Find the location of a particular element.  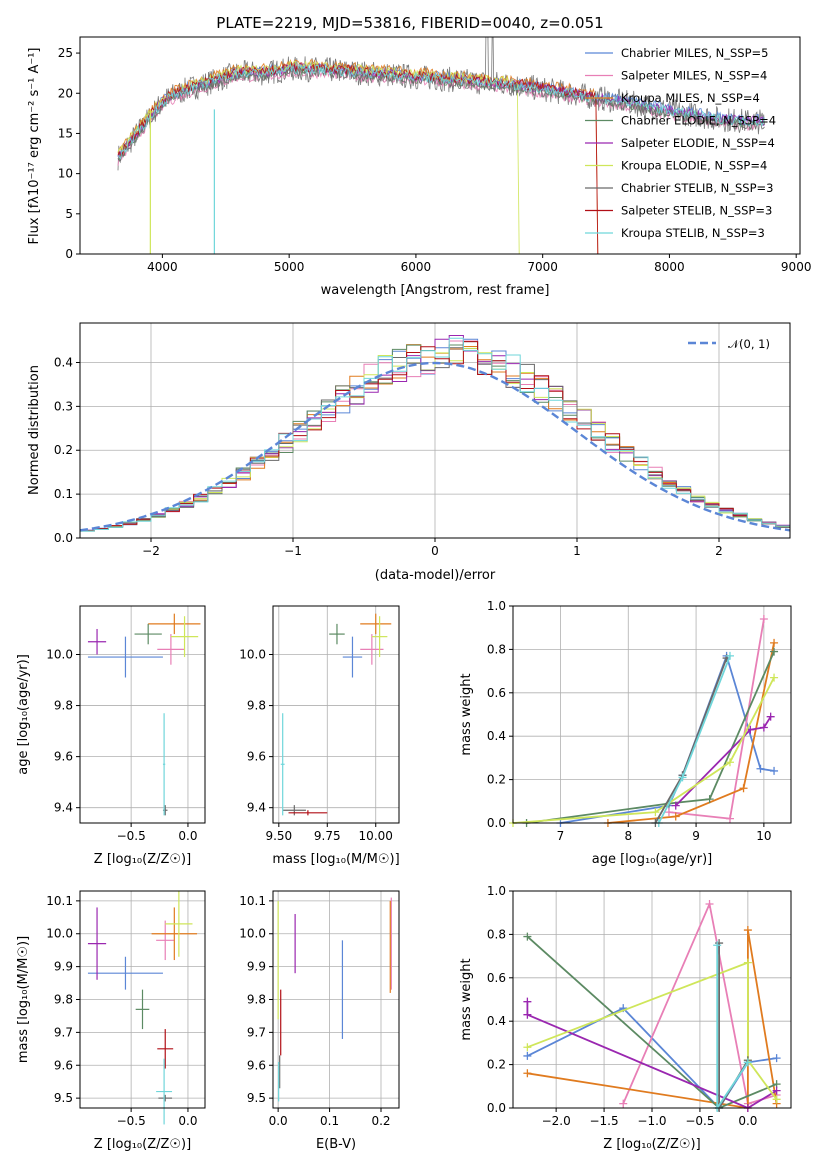

y-tick-label: 0.8 is located at coordinates (496, 934).